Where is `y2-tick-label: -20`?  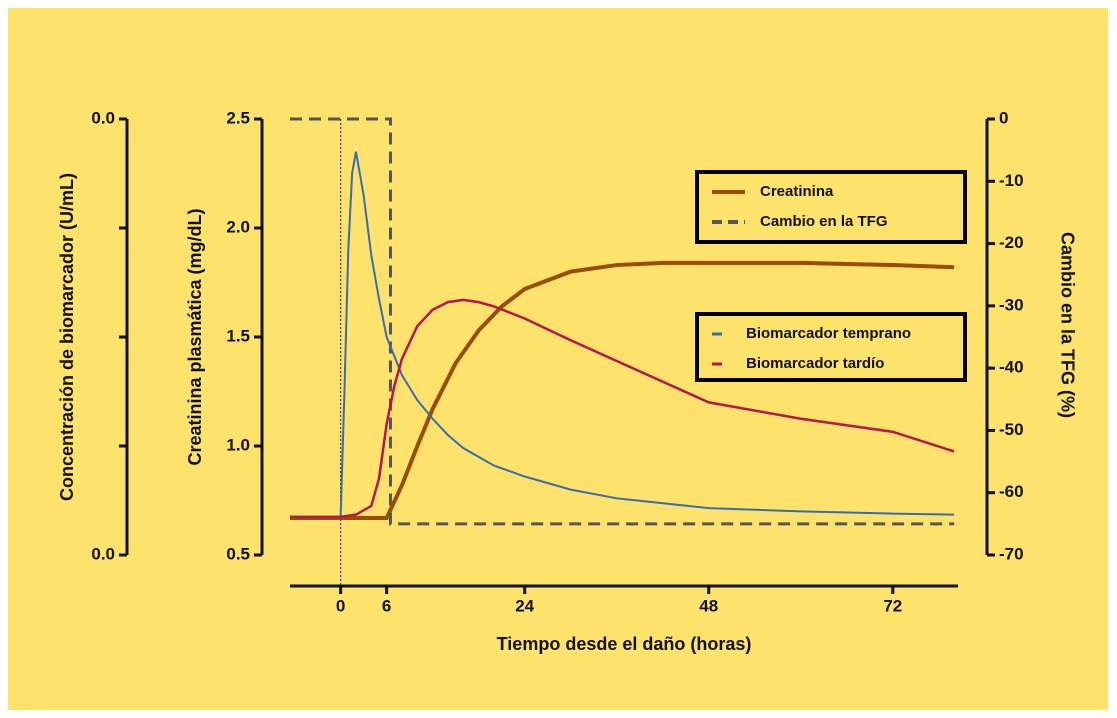
y2-tick-label: -20 is located at coordinates (1011, 242).